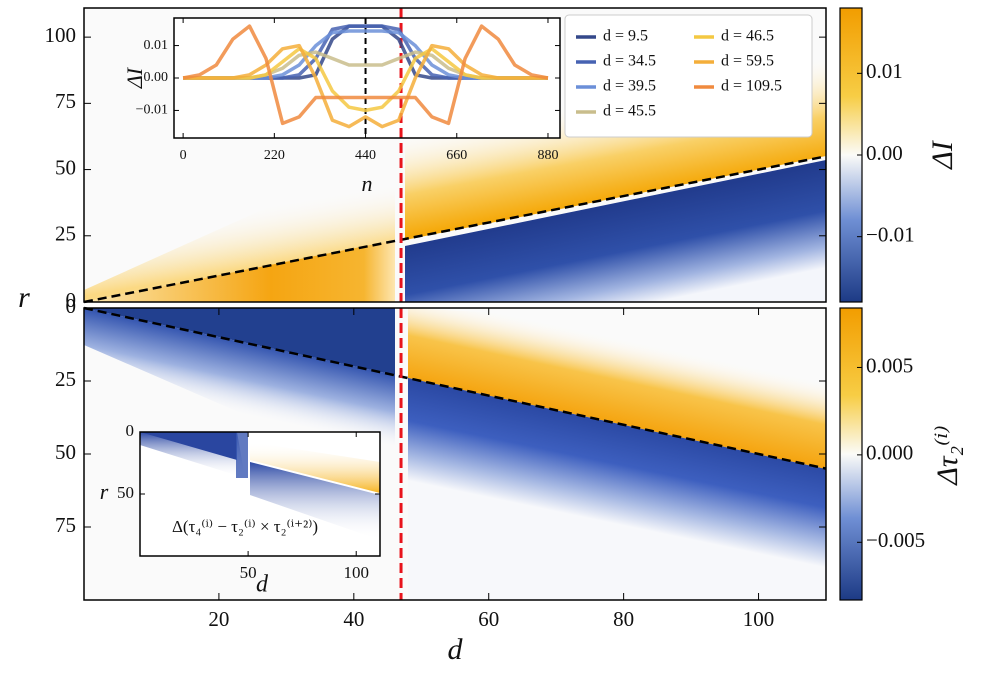  I want to click on colorbar-label: ΔI, so click(942, 154).